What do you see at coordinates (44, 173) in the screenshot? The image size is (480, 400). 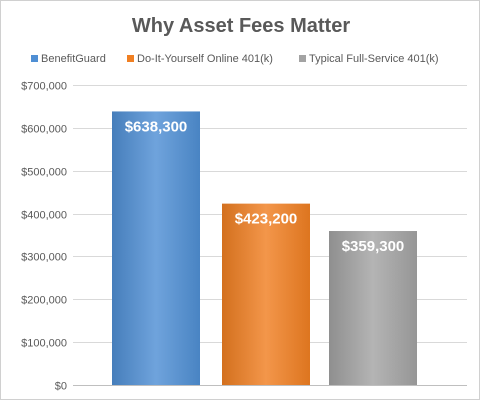 I see `y-tick-label: $500,000` at bounding box center [44, 173].